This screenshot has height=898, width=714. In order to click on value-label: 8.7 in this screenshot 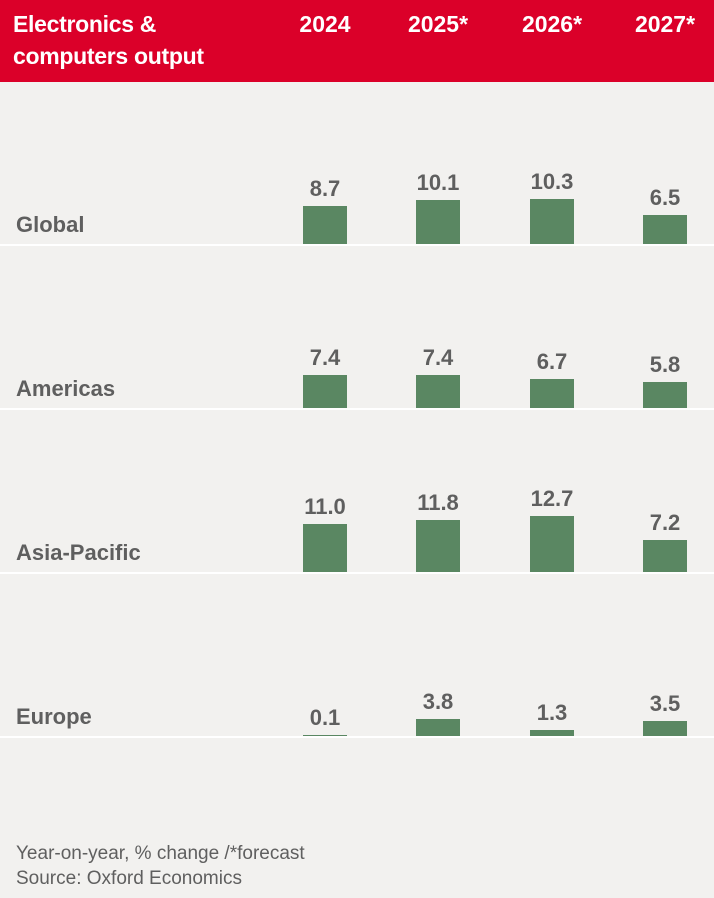, I will do `click(325, 188)`.